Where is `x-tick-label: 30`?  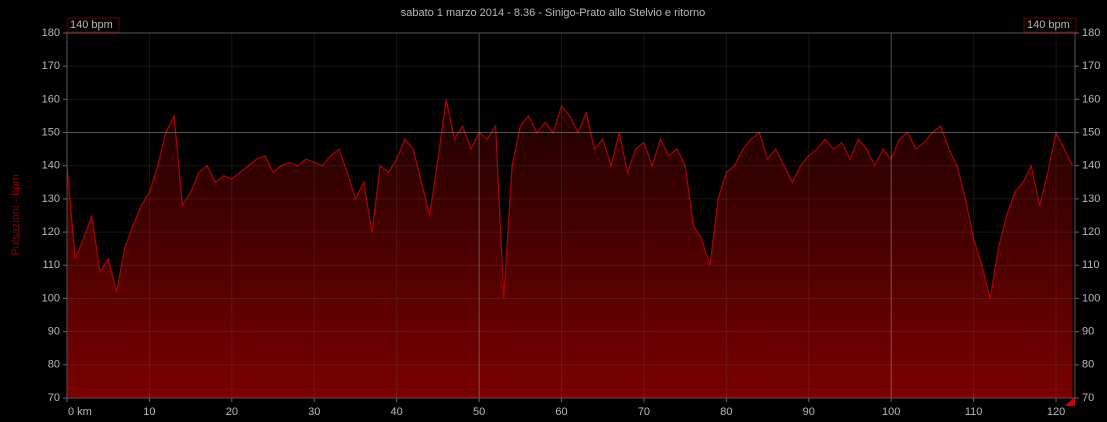 x-tick-label: 30 is located at coordinates (314, 412).